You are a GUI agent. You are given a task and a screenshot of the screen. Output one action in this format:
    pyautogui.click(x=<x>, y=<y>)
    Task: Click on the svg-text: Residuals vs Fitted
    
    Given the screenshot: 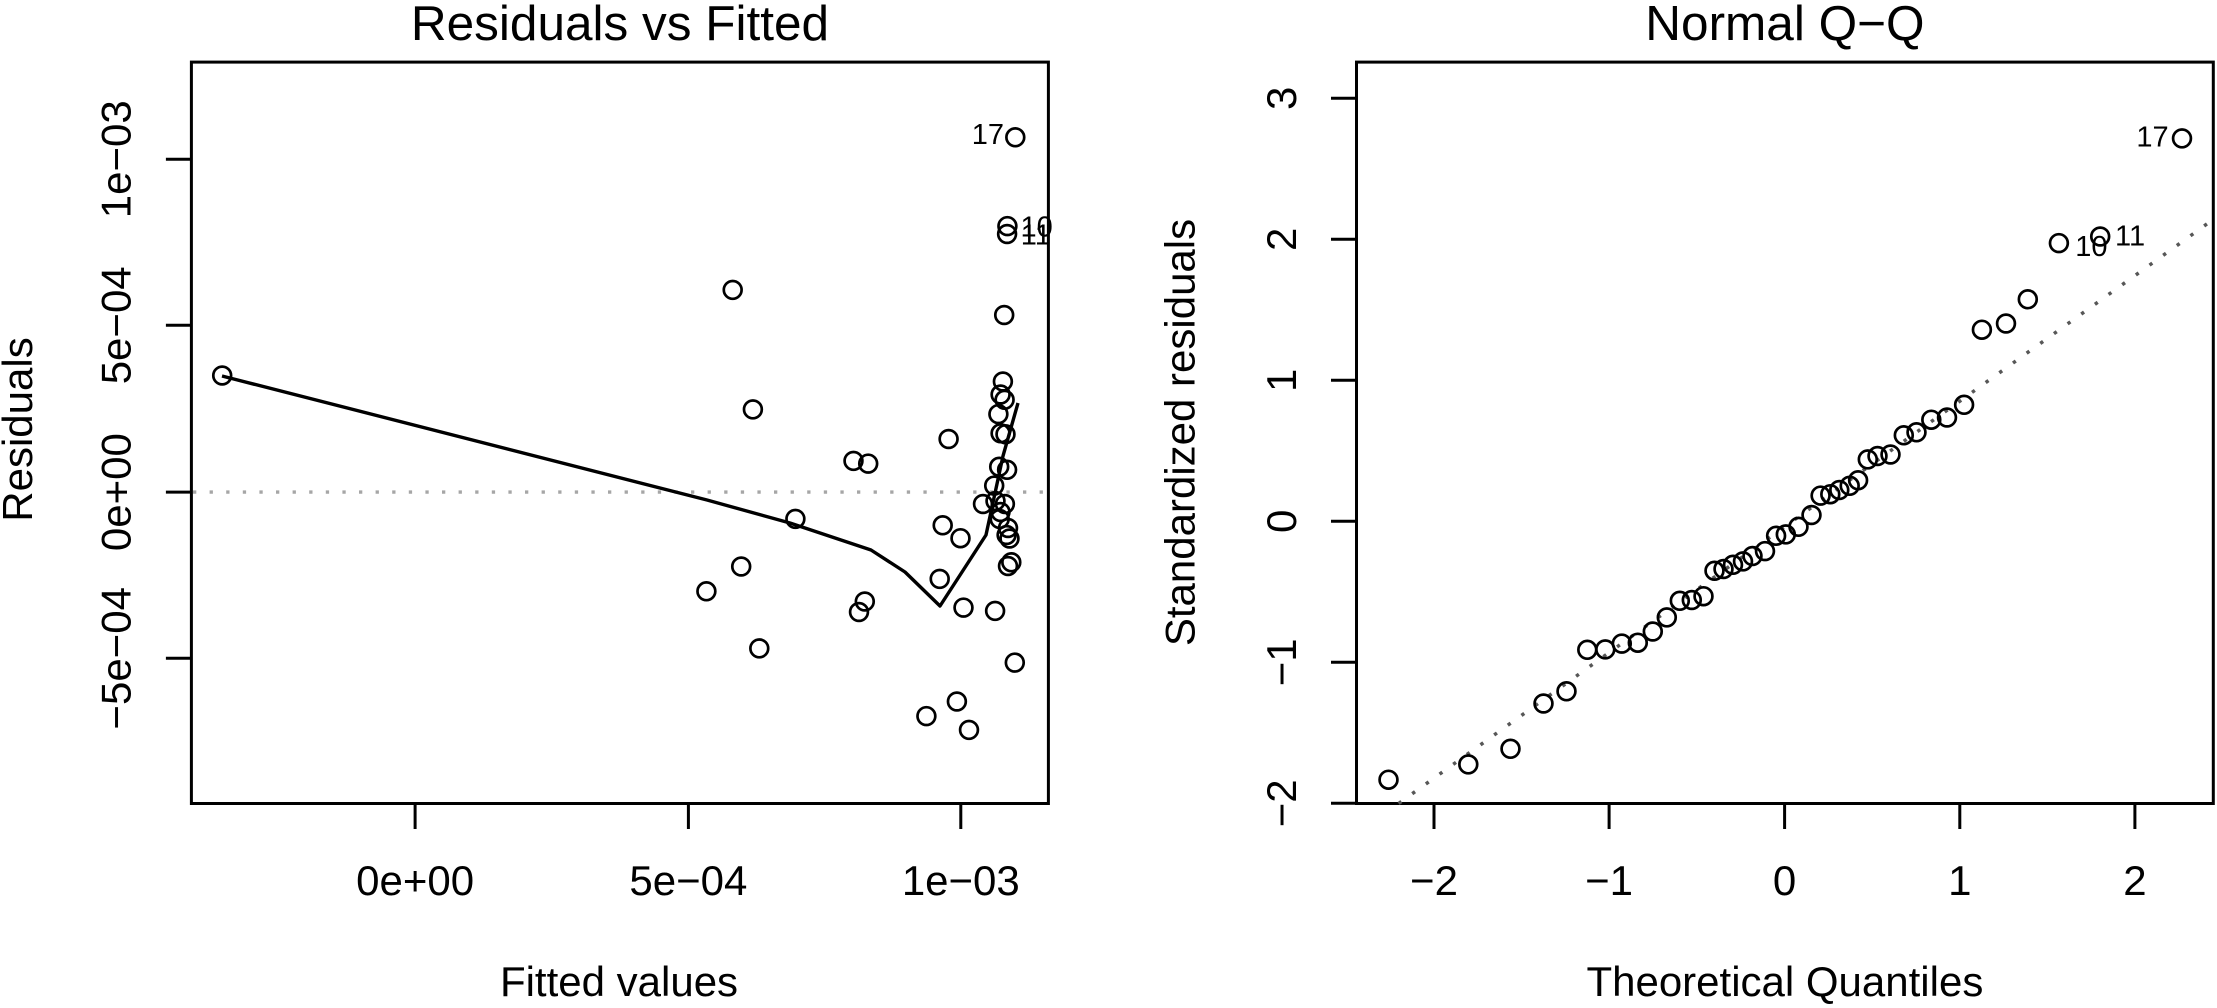 What is the action you would take?
    pyautogui.click(x=620, y=25)
    